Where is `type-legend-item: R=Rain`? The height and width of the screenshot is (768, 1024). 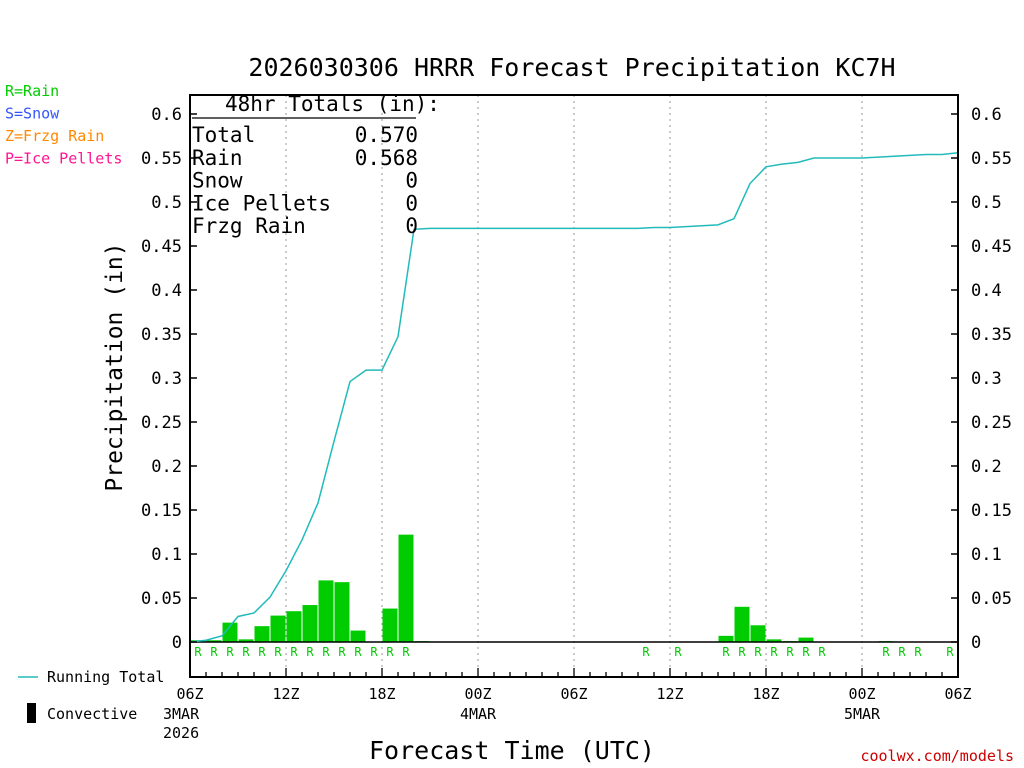
type-legend-item: R=Rain is located at coordinates (32, 91).